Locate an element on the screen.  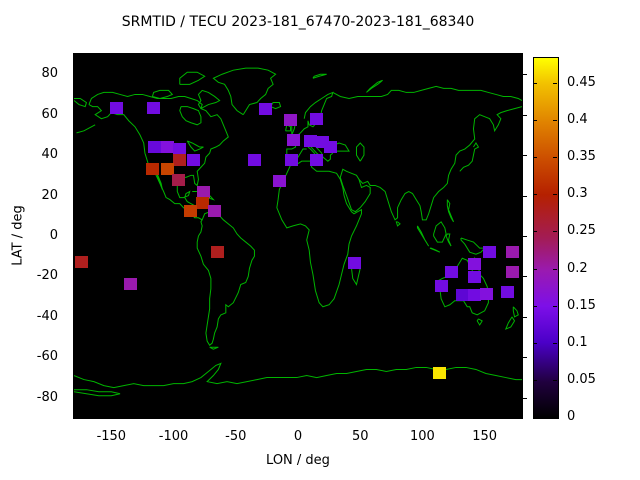
x-tick-label: 100 is located at coordinates (422, 436).